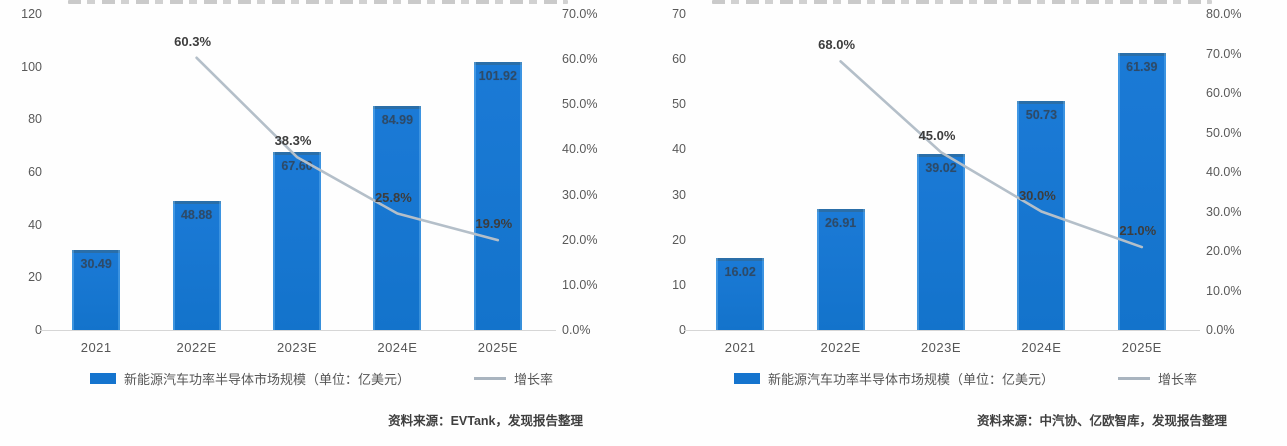 This screenshot has height=446, width=1287. Describe the element at coordinates (937, 136) in the screenshot. I see `growth-point-label: 45.0%` at that location.